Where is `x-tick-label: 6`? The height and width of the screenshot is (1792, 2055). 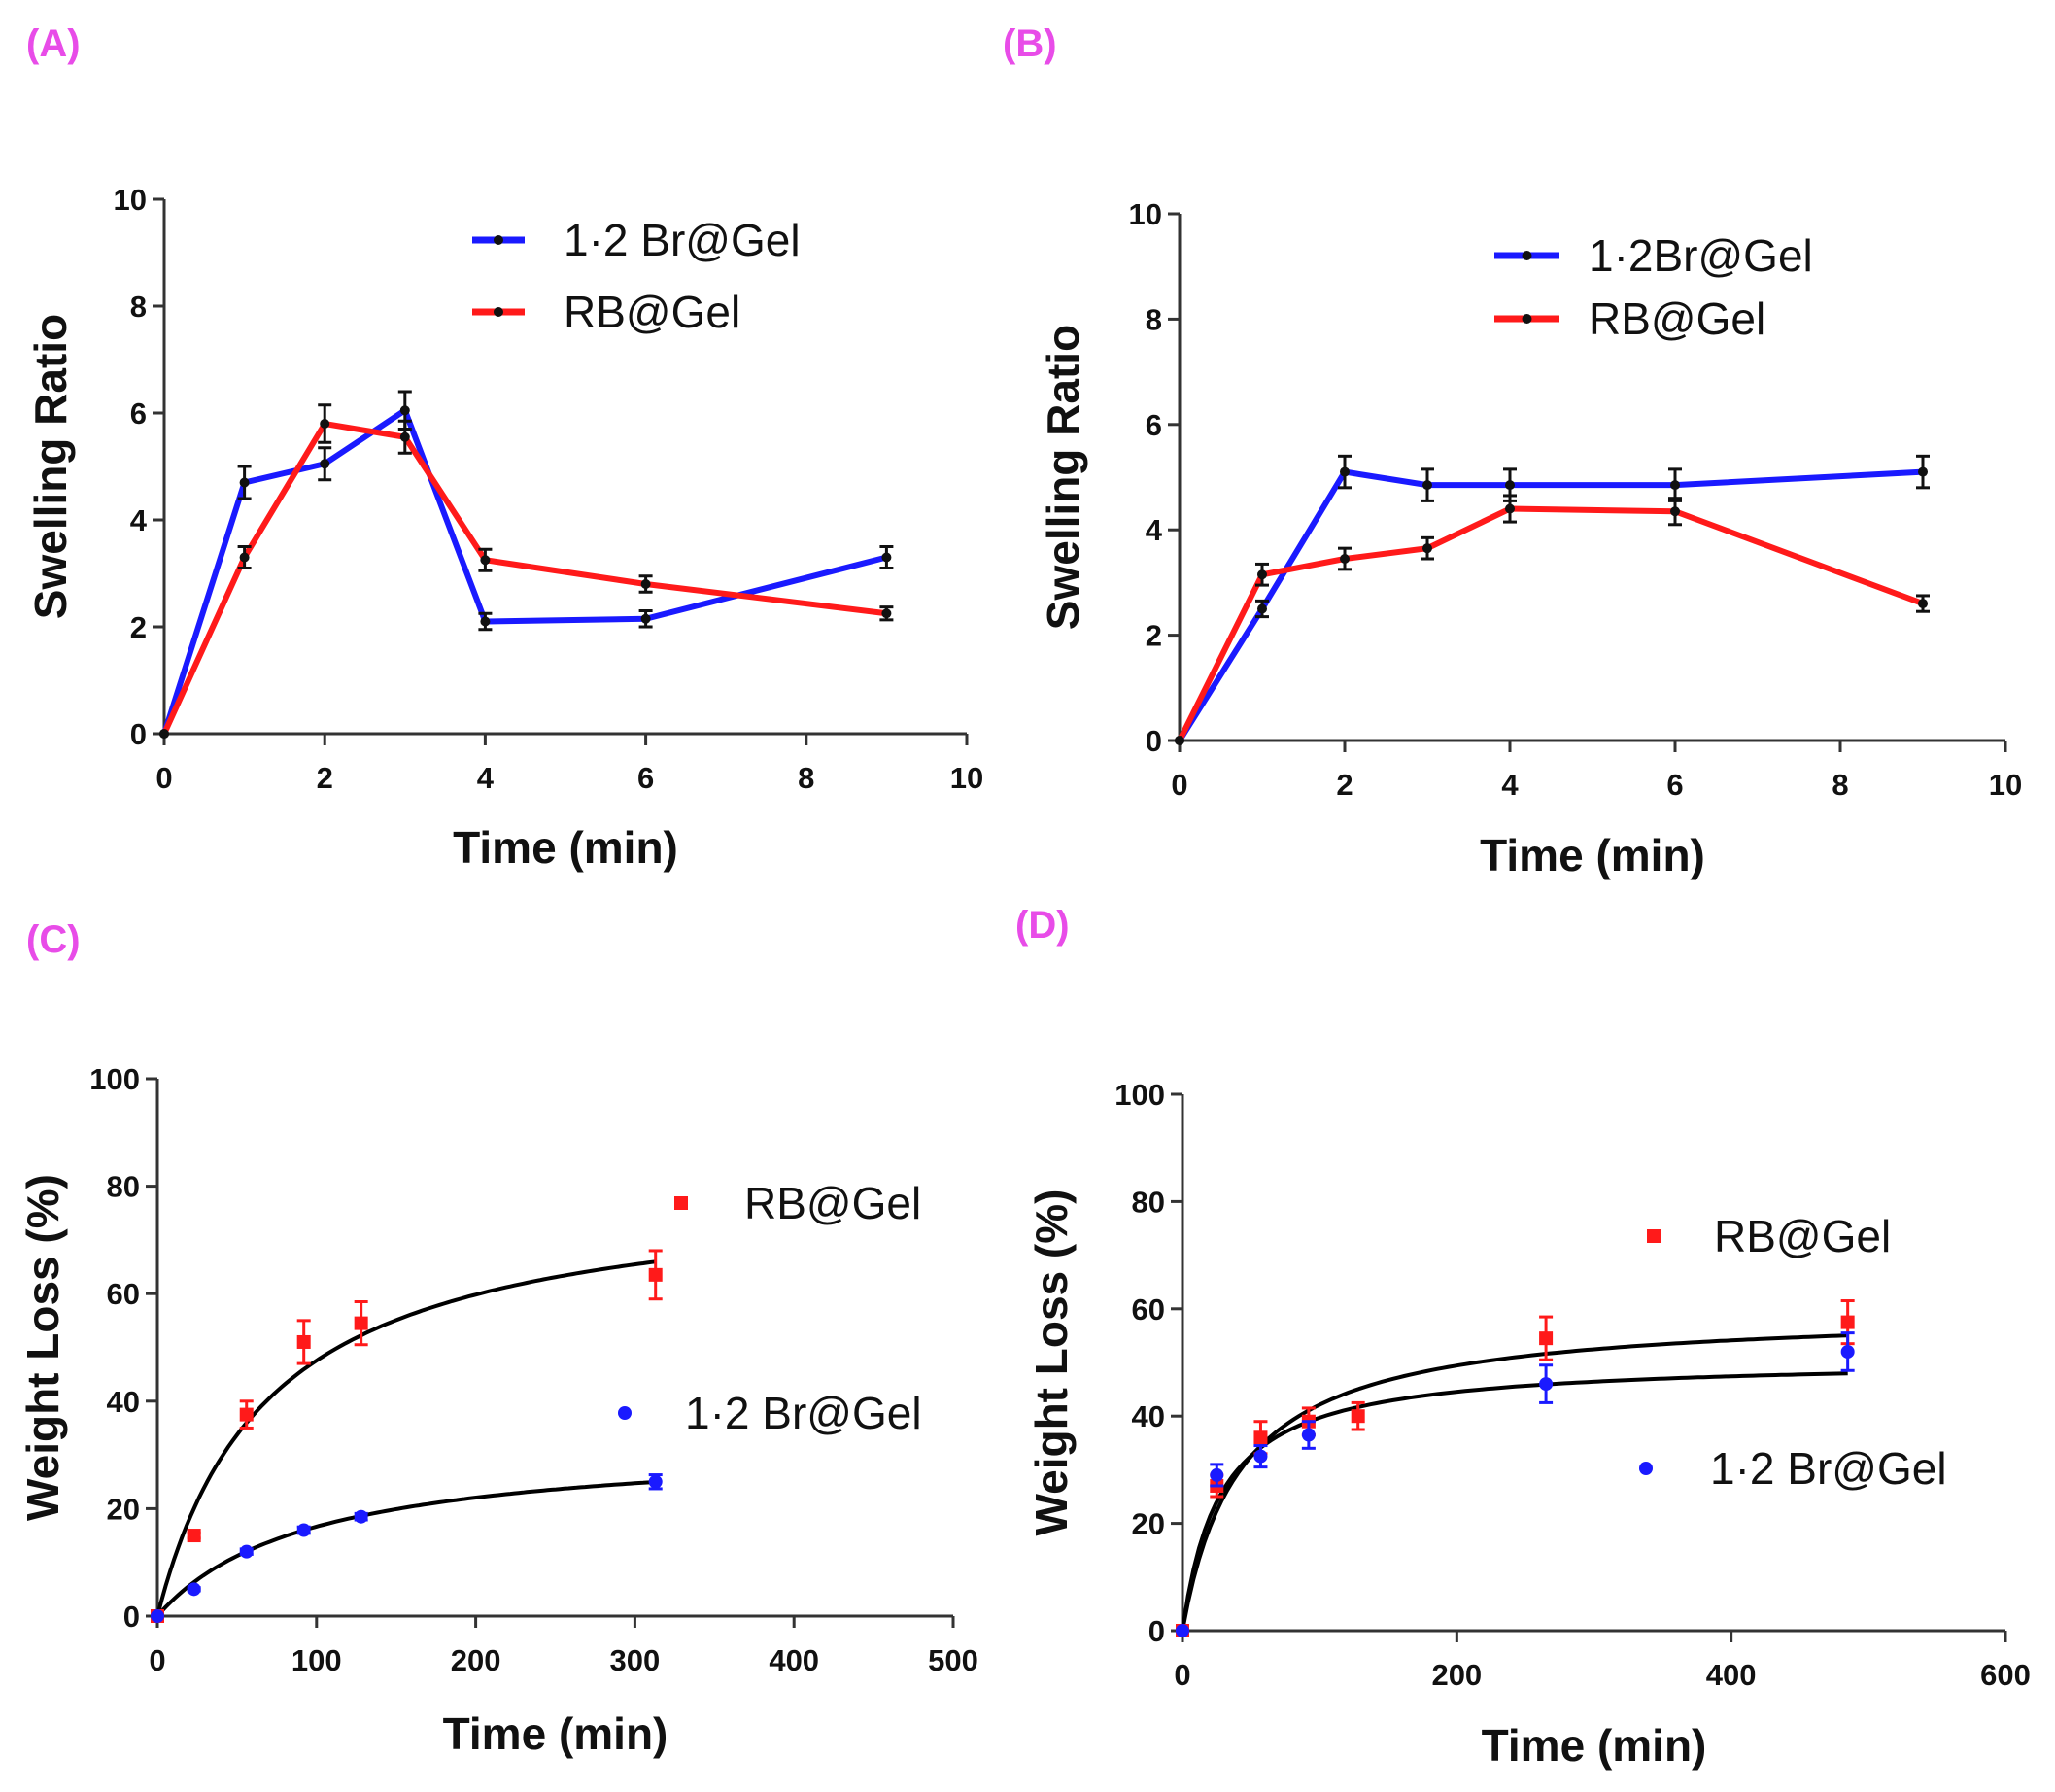 x-tick-label: 6 is located at coordinates (645, 778).